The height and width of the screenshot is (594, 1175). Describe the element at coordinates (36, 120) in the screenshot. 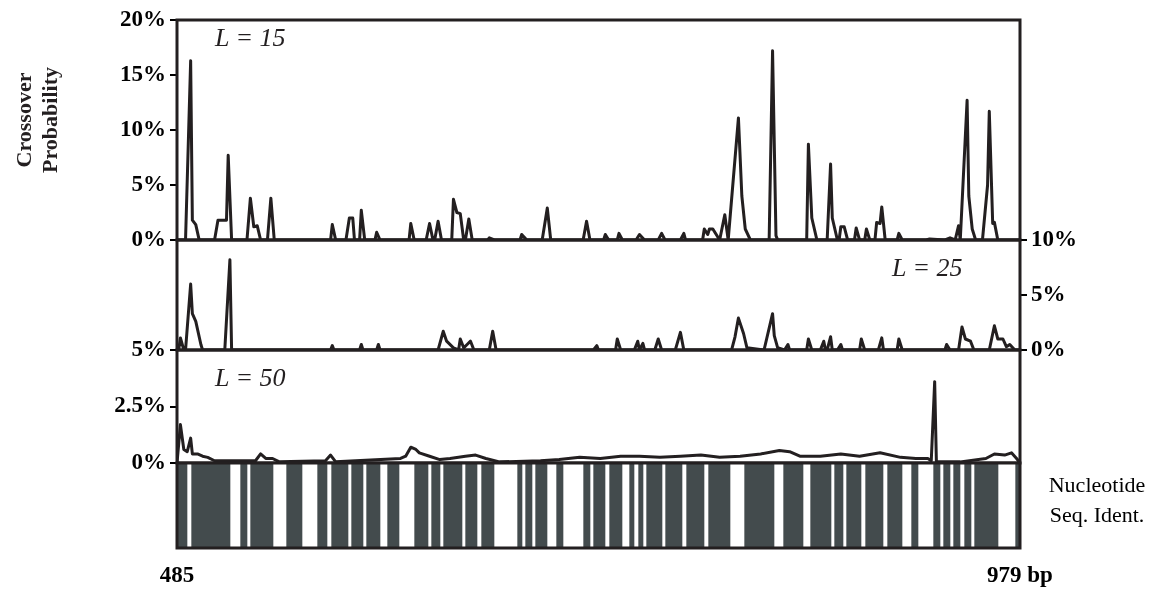

I see `y-axis-title: Crossover Probability` at that location.